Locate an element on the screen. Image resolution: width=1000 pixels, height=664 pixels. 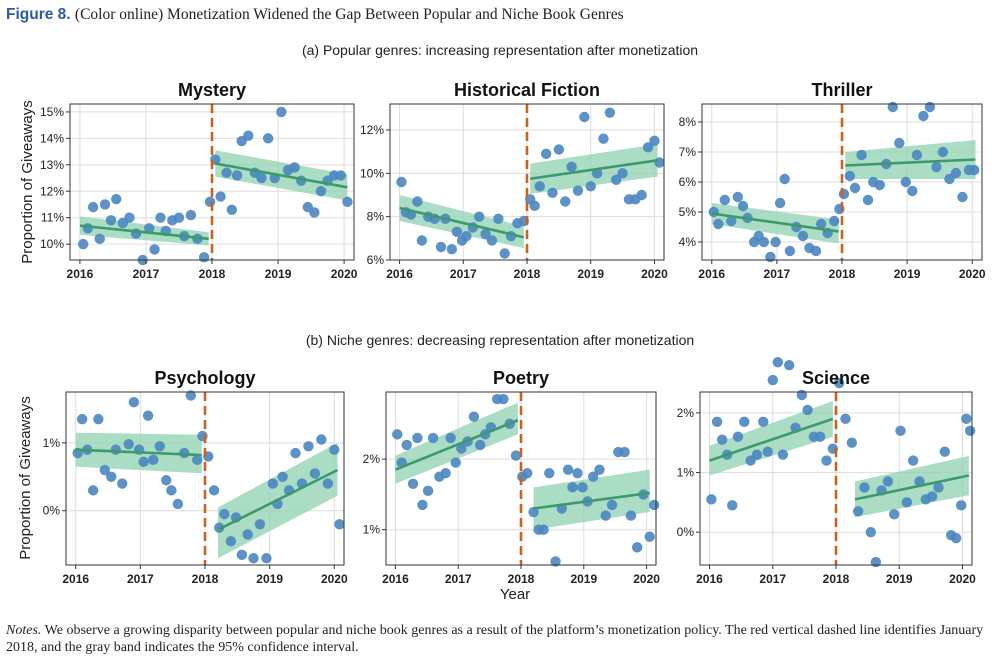
chart-title: Thriller is located at coordinates (841, 90).